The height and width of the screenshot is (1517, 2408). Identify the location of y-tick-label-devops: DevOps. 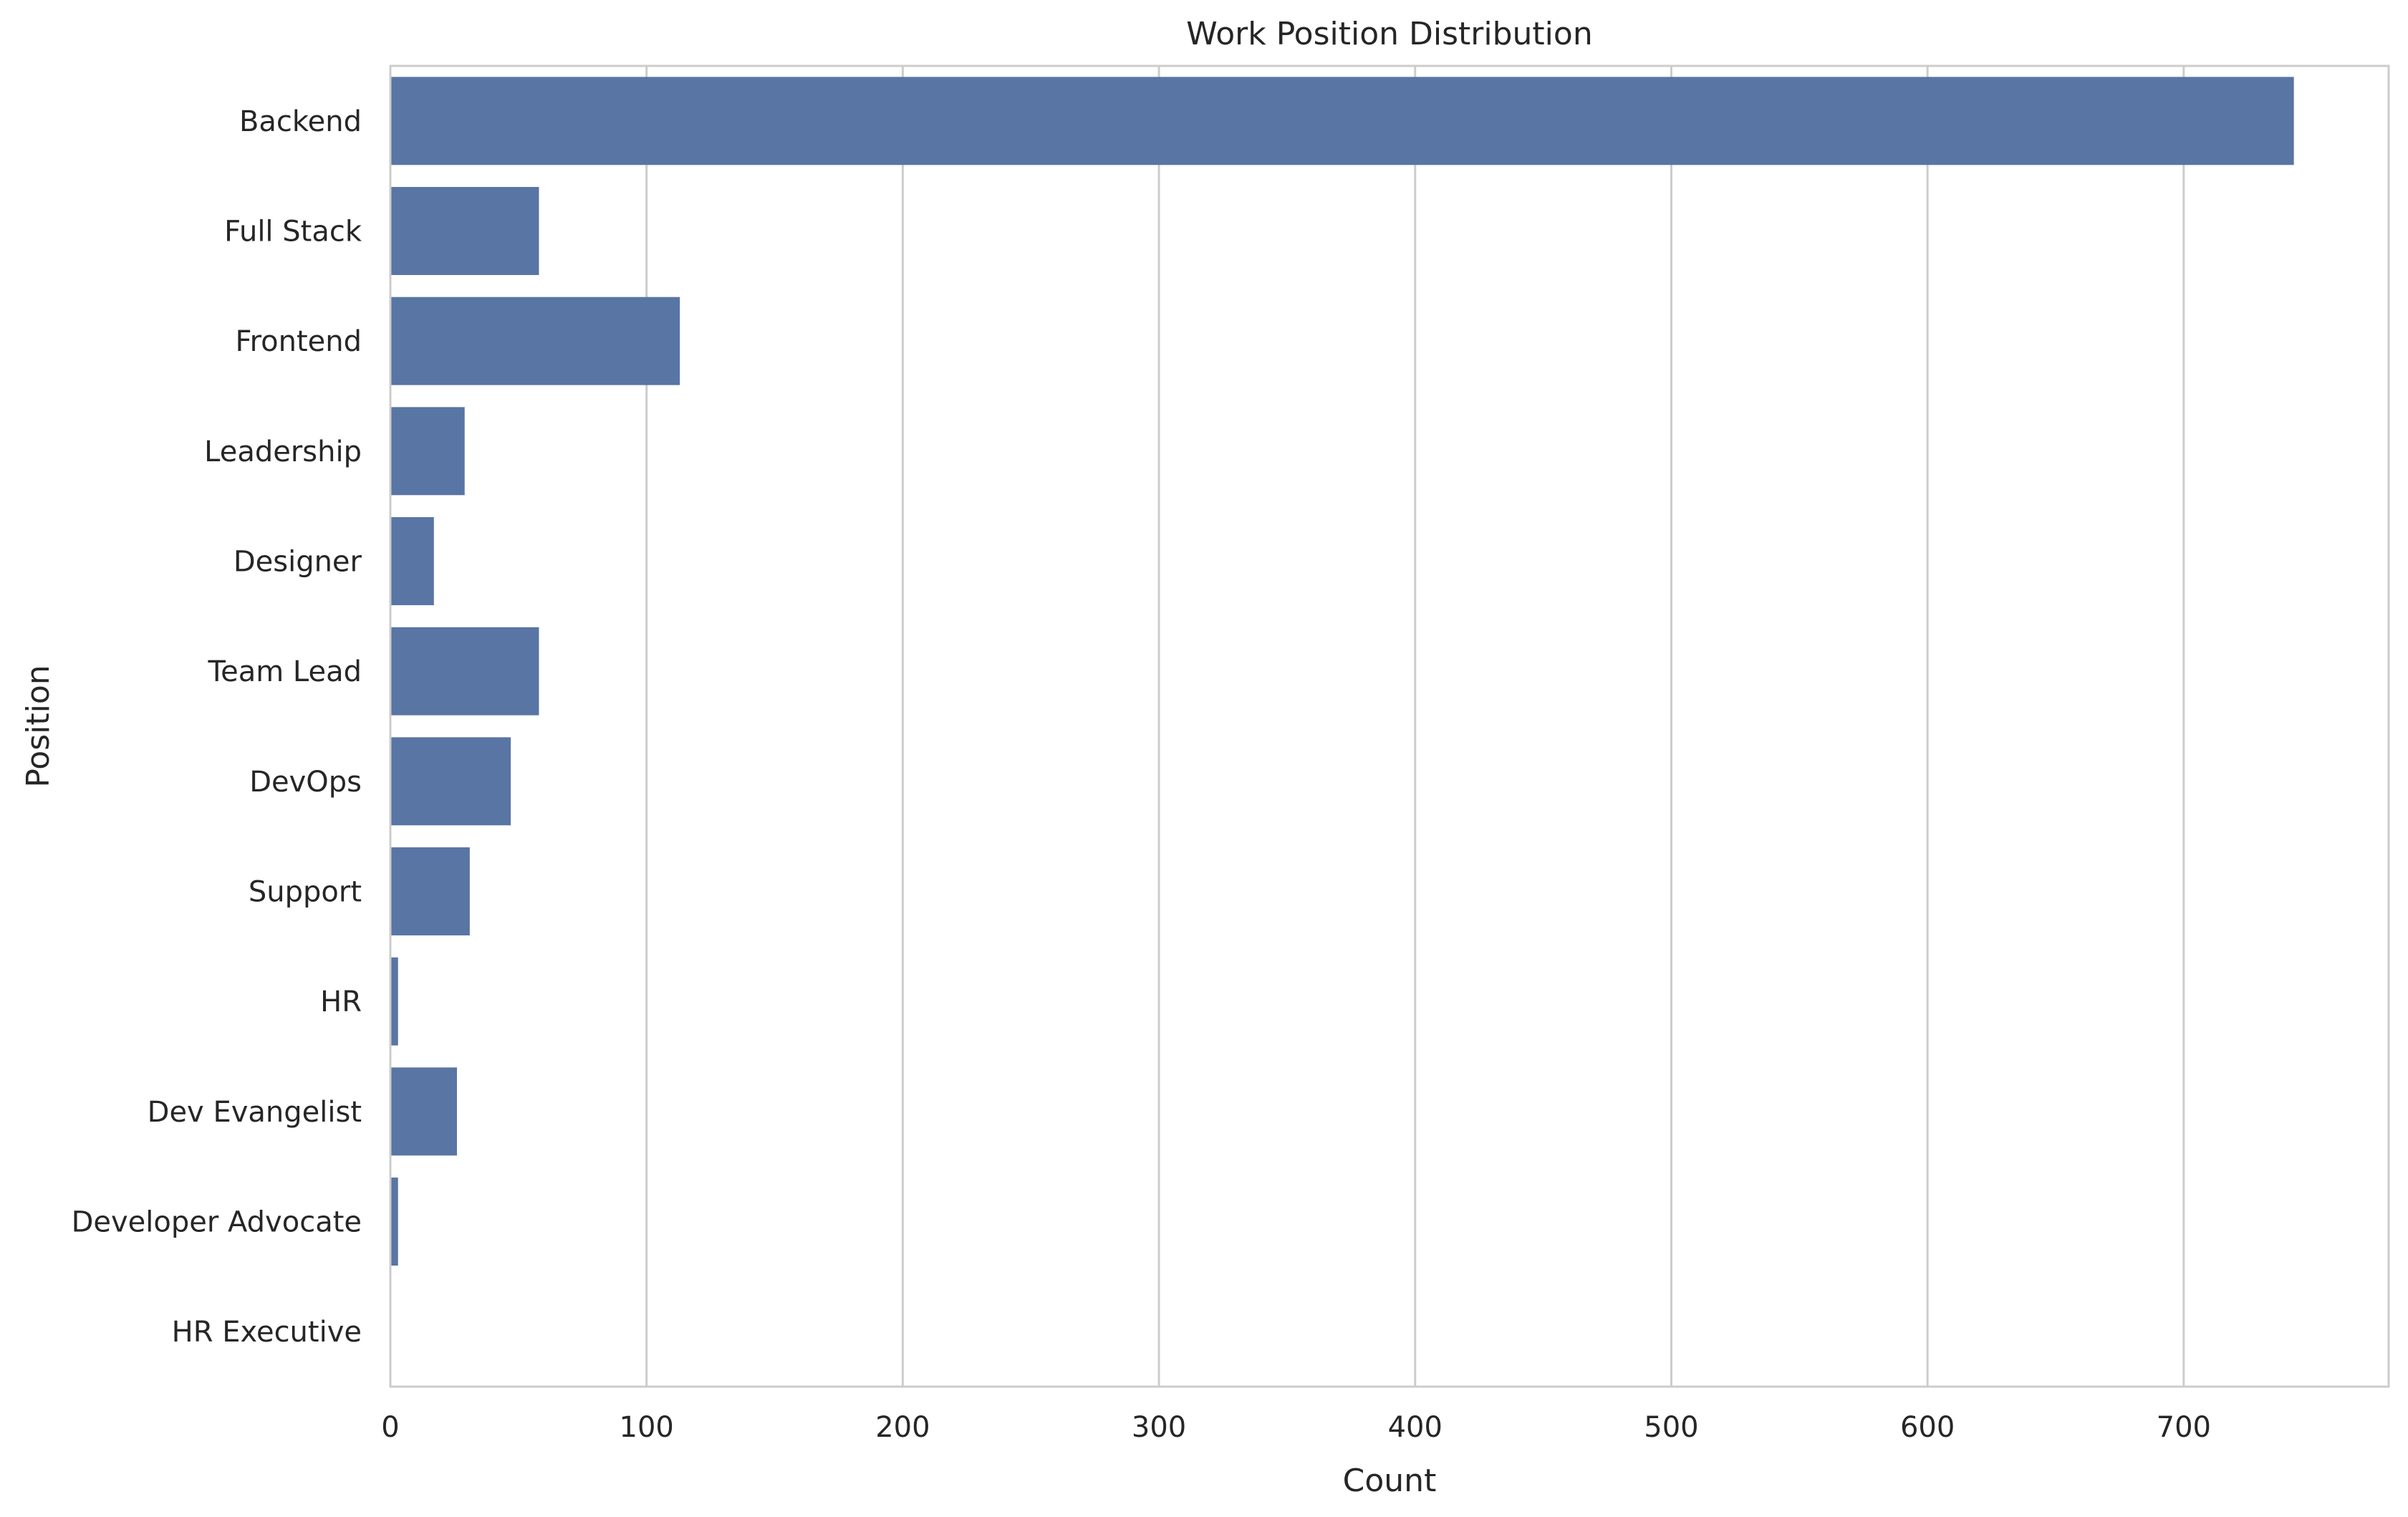
(305, 783).